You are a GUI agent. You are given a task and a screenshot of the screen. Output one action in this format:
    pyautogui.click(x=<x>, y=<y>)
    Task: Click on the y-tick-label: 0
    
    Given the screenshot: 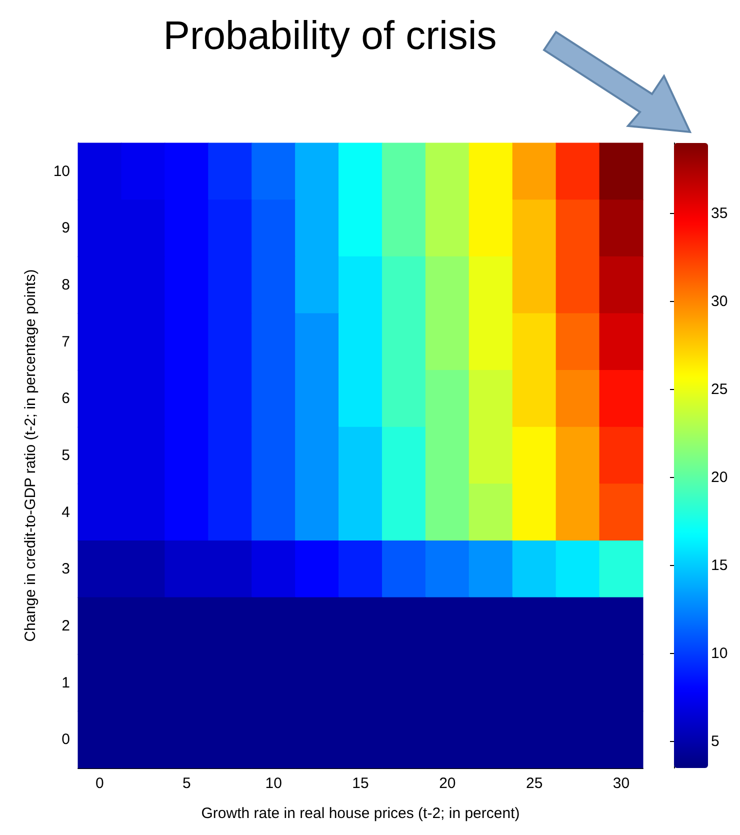 What is the action you would take?
    pyautogui.click(x=66, y=739)
    